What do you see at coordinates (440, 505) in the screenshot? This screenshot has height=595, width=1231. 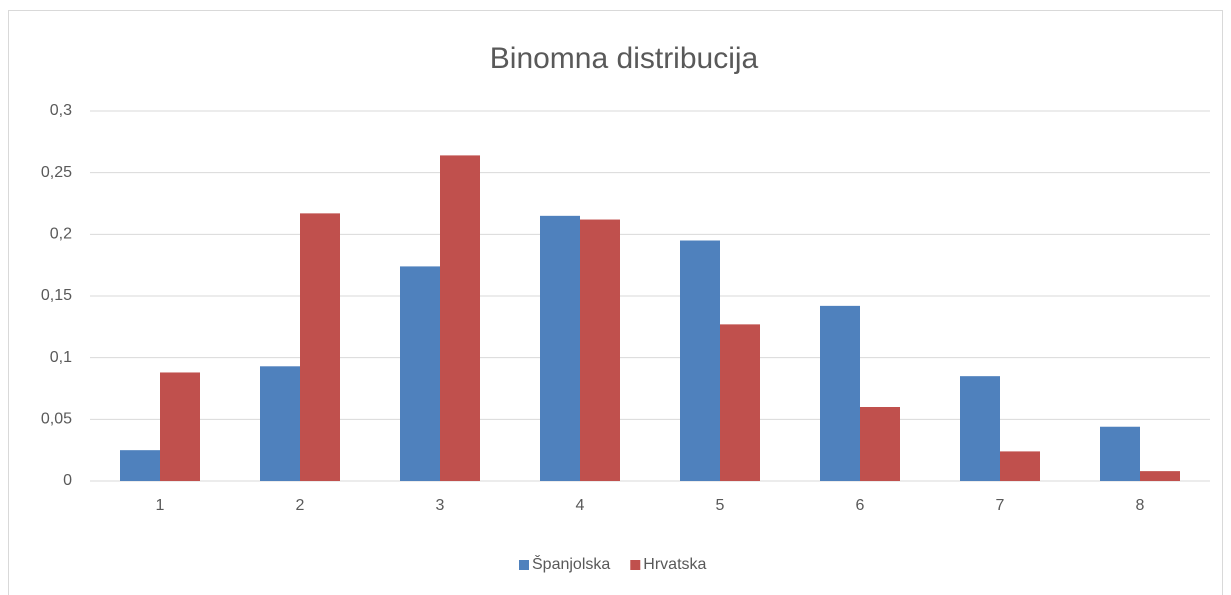 I see `x-tick-label: 3` at bounding box center [440, 505].